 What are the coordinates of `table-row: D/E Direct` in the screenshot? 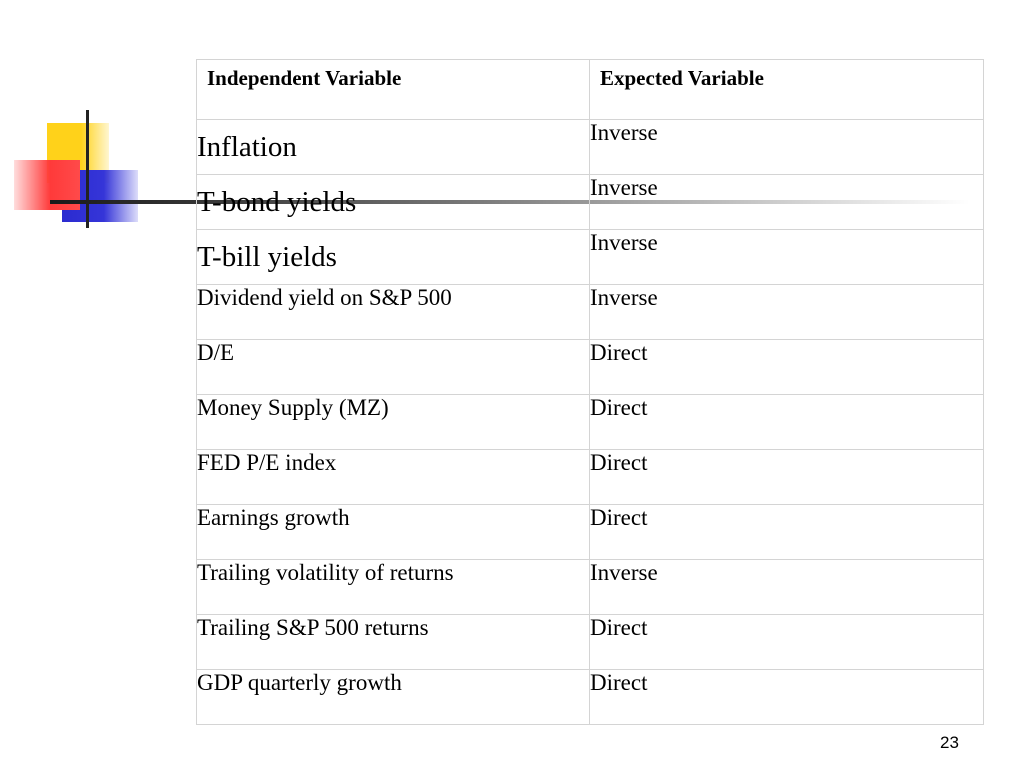 It's located at (590, 367).